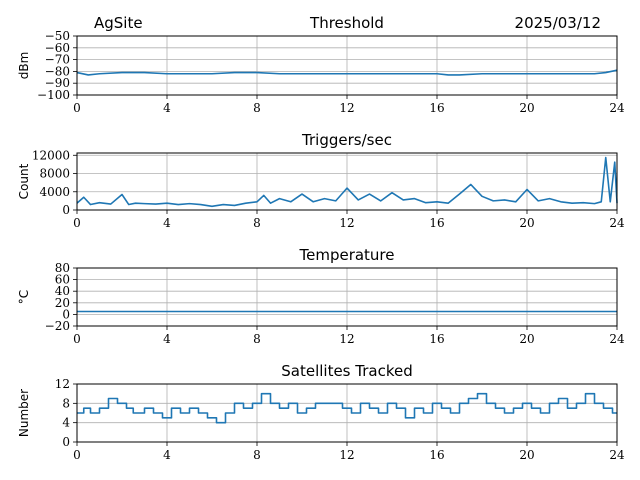  Describe the element at coordinates (62, 268) in the screenshot. I see `y-tick-label: 80` at that location.